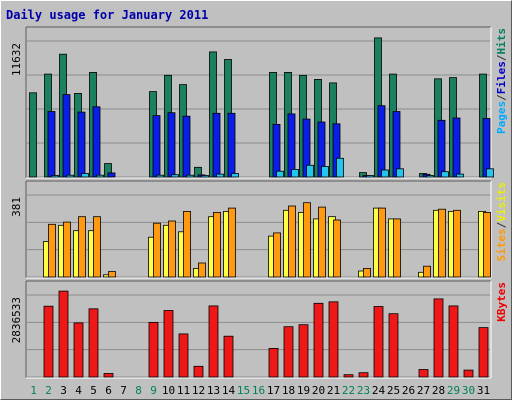 This screenshot has width=512, height=400. What do you see at coordinates (213, 390) in the screenshot?
I see `x-tick-label-day-13: 13` at bounding box center [213, 390].